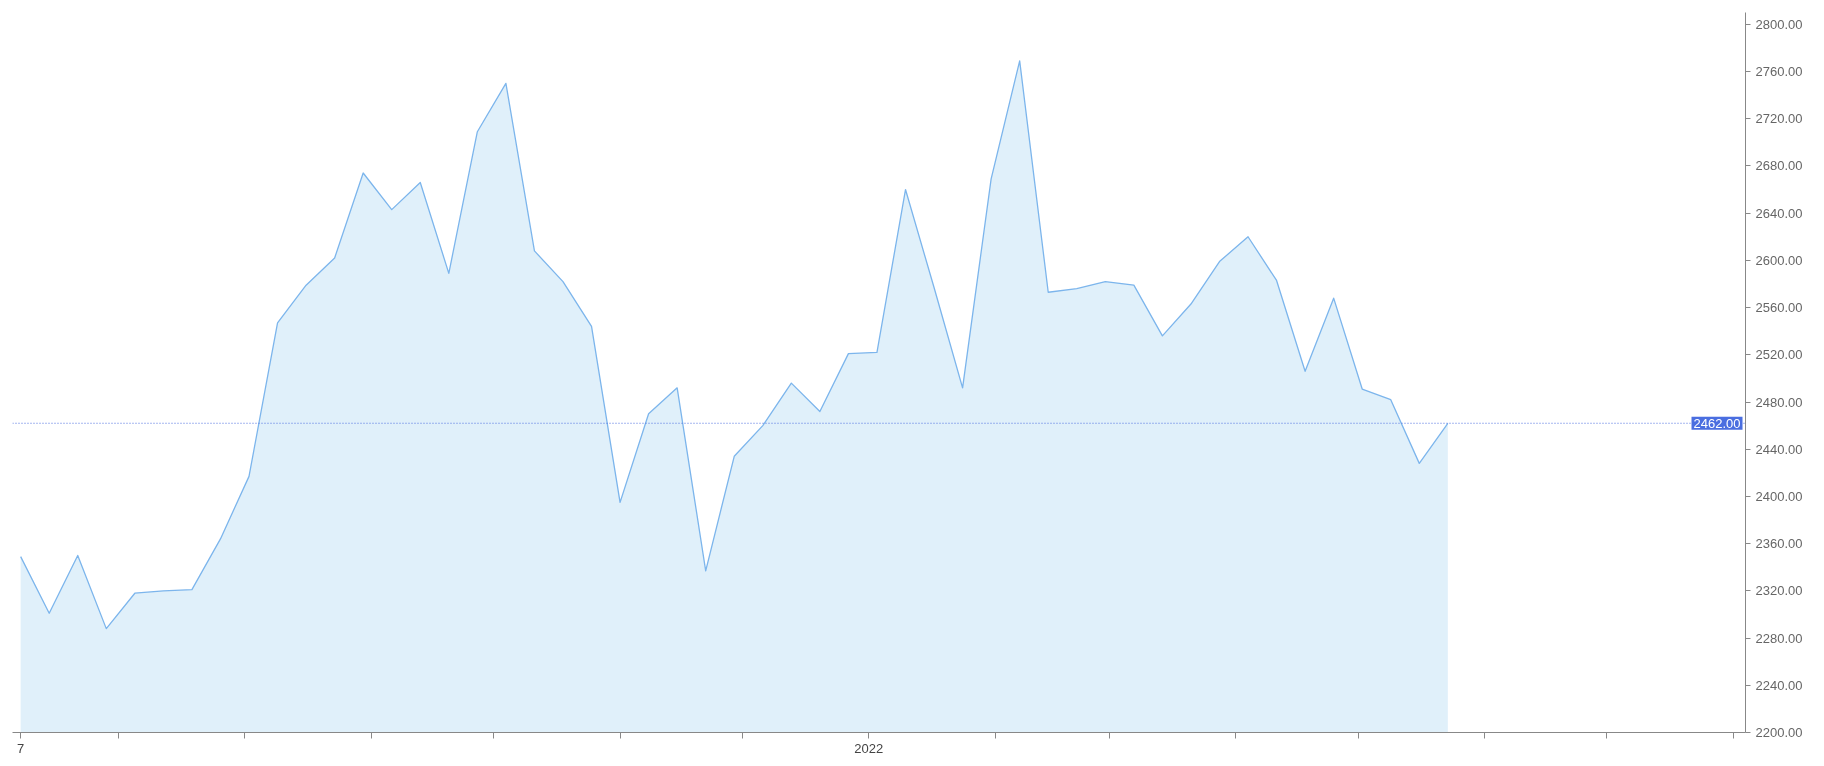 The width and height of the screenshot is (1824, 766). What do you see at coordinates (1779, 402) in the screenshot?
I see `y-tick-label: 2480.00` at bounding box center [1779, 402].